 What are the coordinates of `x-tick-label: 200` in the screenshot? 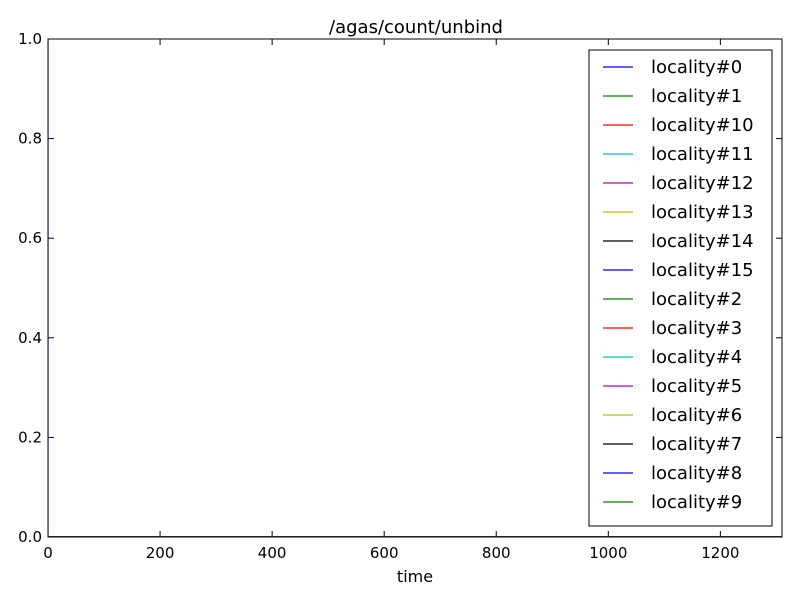 It's located at (160, 553).